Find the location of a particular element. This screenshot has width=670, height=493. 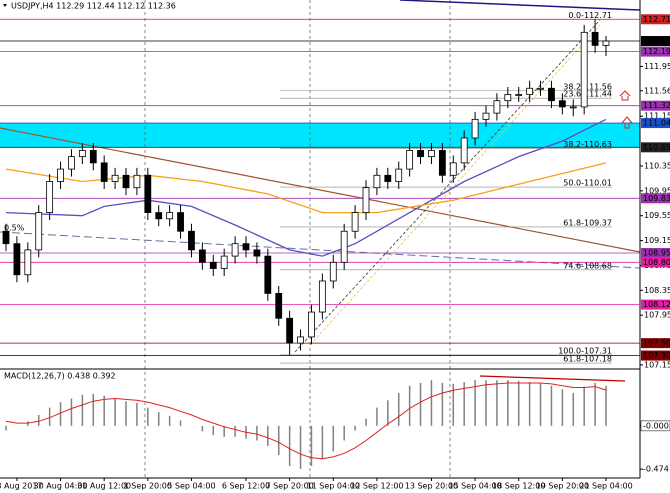

x-tick-label: 6 Sep 12:00 is located at coordinates (246, 486).